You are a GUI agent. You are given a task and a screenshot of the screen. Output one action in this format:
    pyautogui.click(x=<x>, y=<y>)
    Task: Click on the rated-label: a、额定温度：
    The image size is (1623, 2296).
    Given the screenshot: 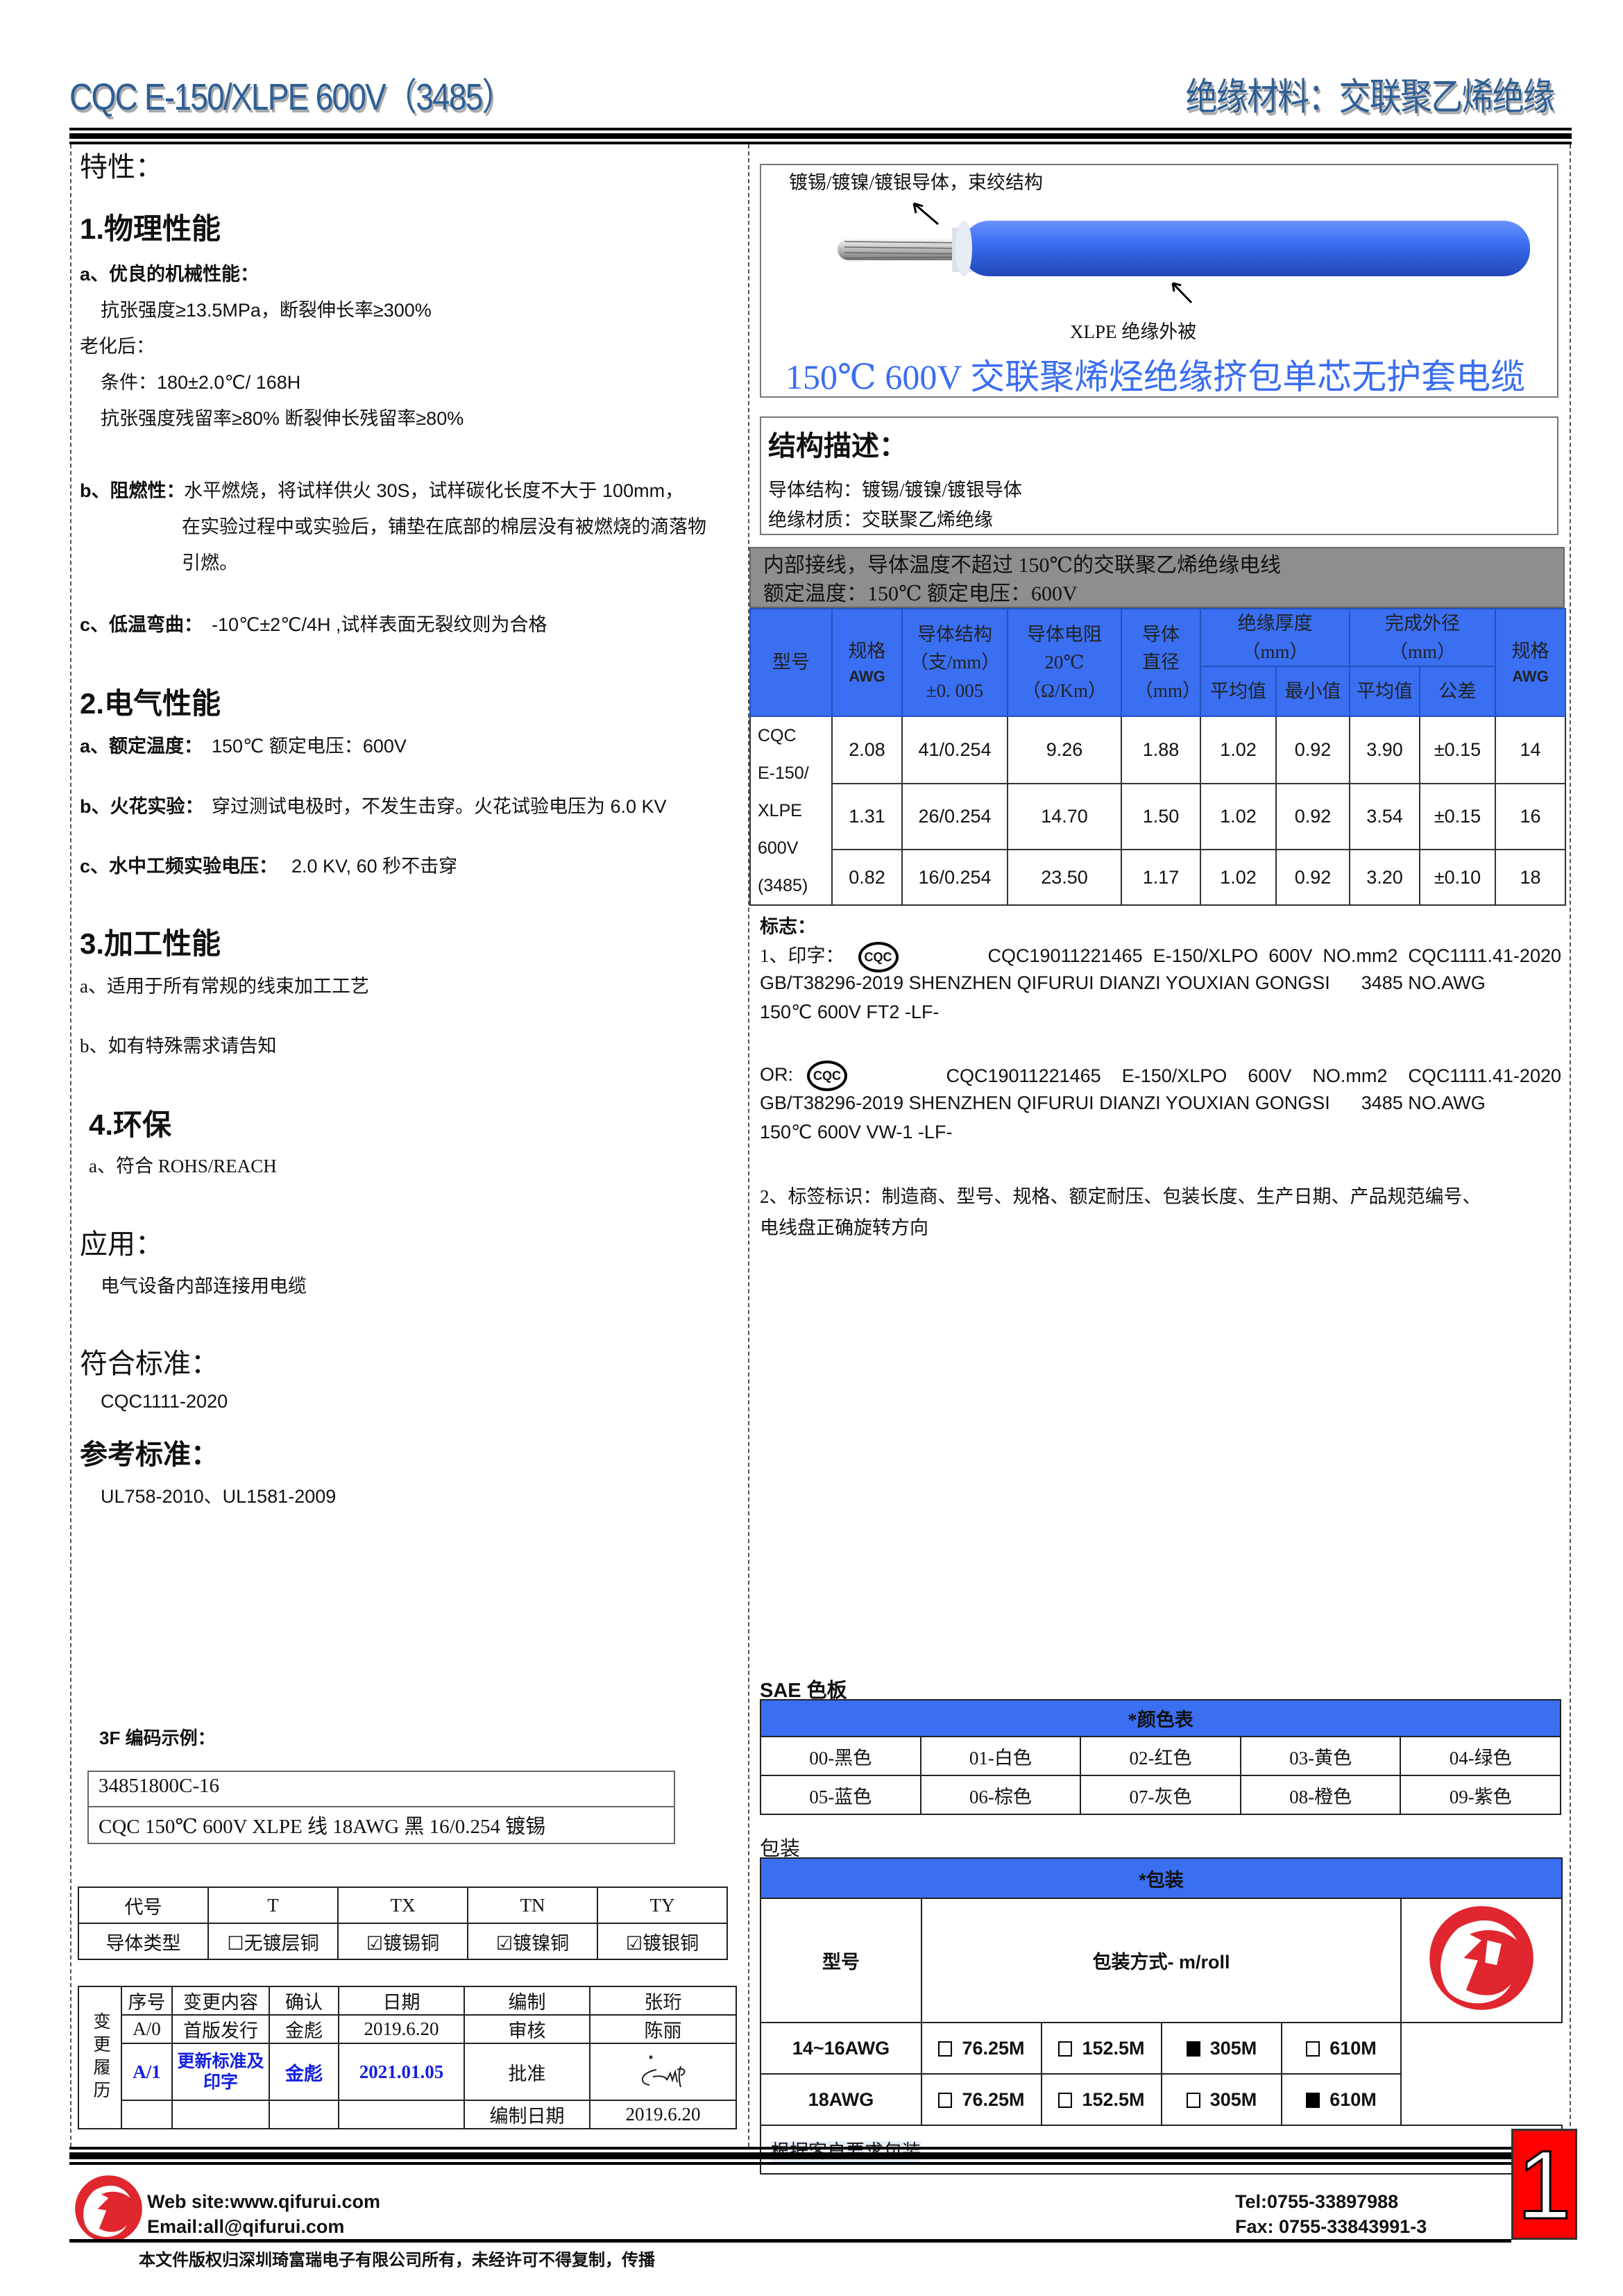 What is the action you would take?
    pyautogui.click(x=141, y=746)
    